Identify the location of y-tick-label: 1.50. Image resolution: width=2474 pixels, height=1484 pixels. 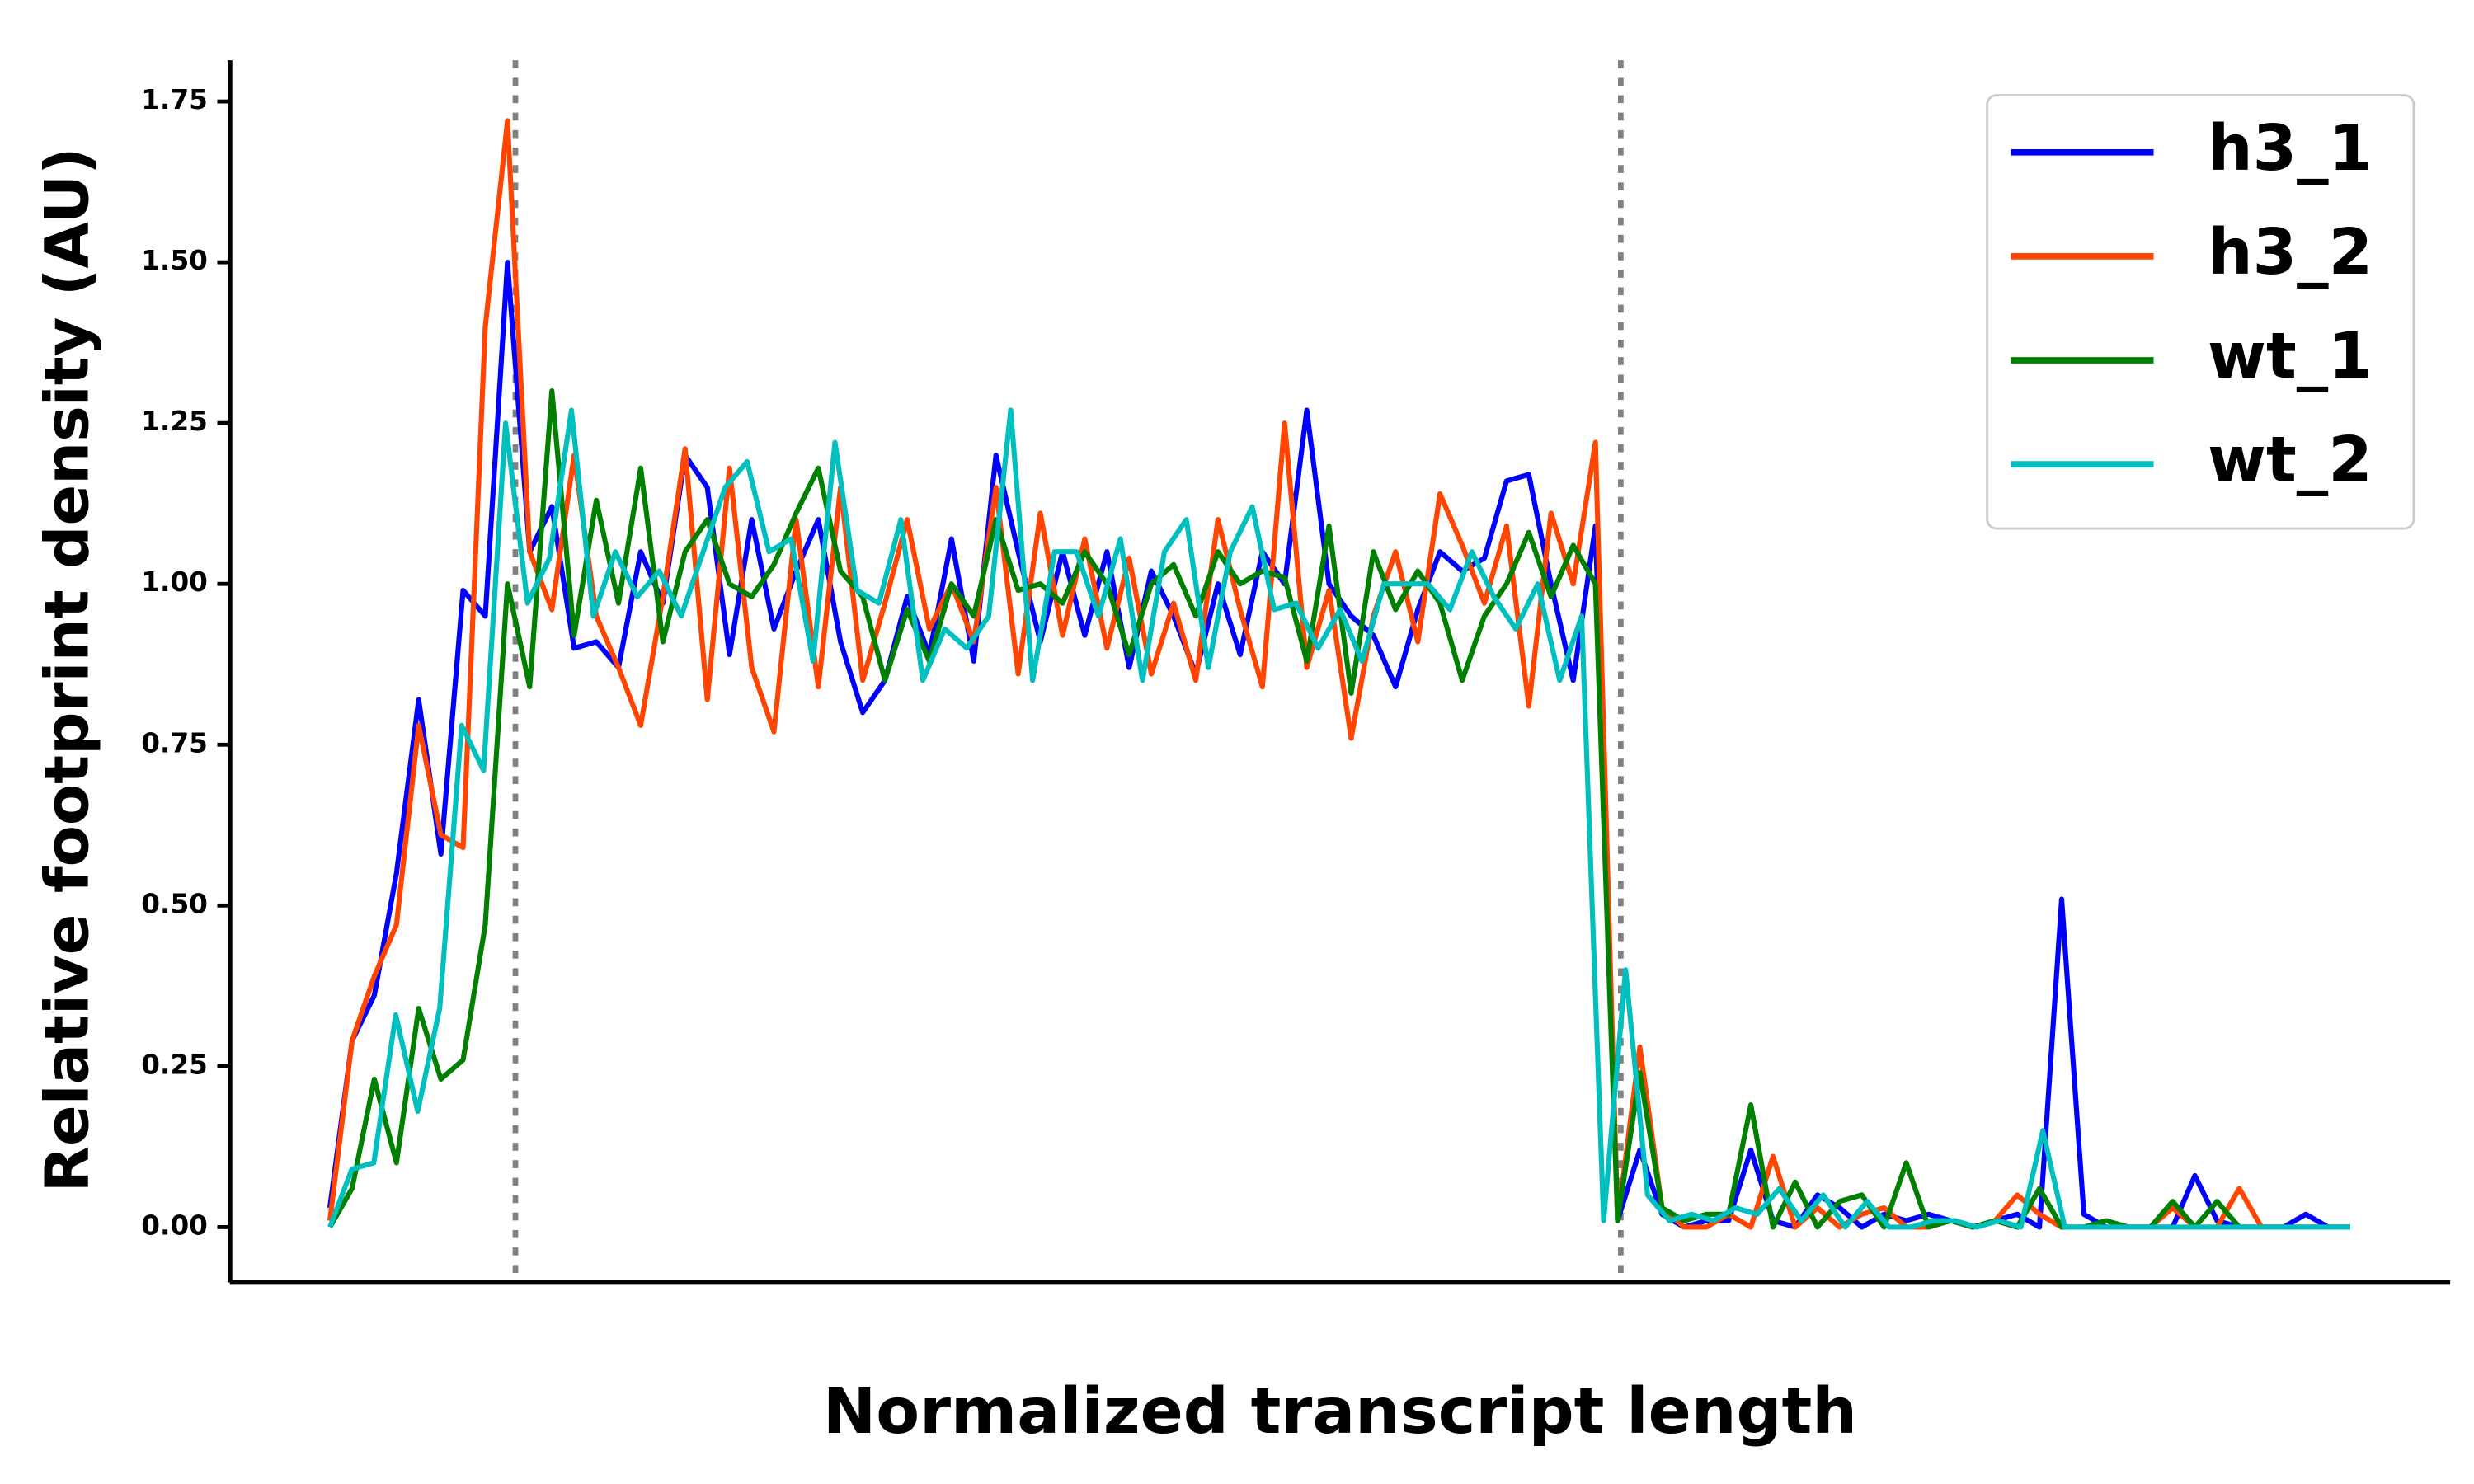
(174, 260).